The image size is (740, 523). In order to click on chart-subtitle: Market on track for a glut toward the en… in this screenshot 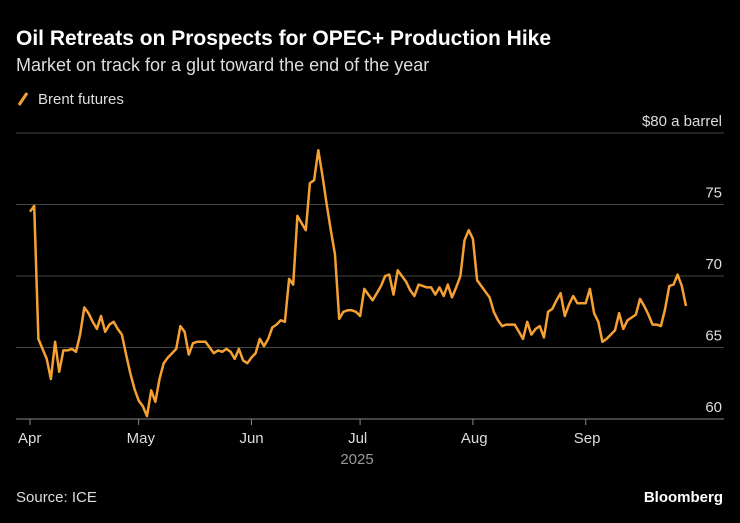, I will do `click(222, 65)`.